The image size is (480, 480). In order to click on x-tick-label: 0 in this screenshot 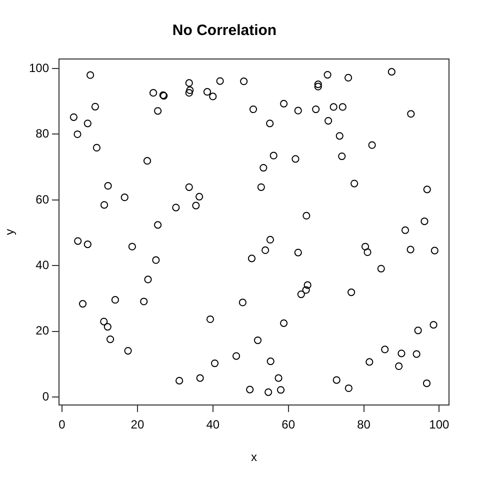, I will do `click(62, 425)`.